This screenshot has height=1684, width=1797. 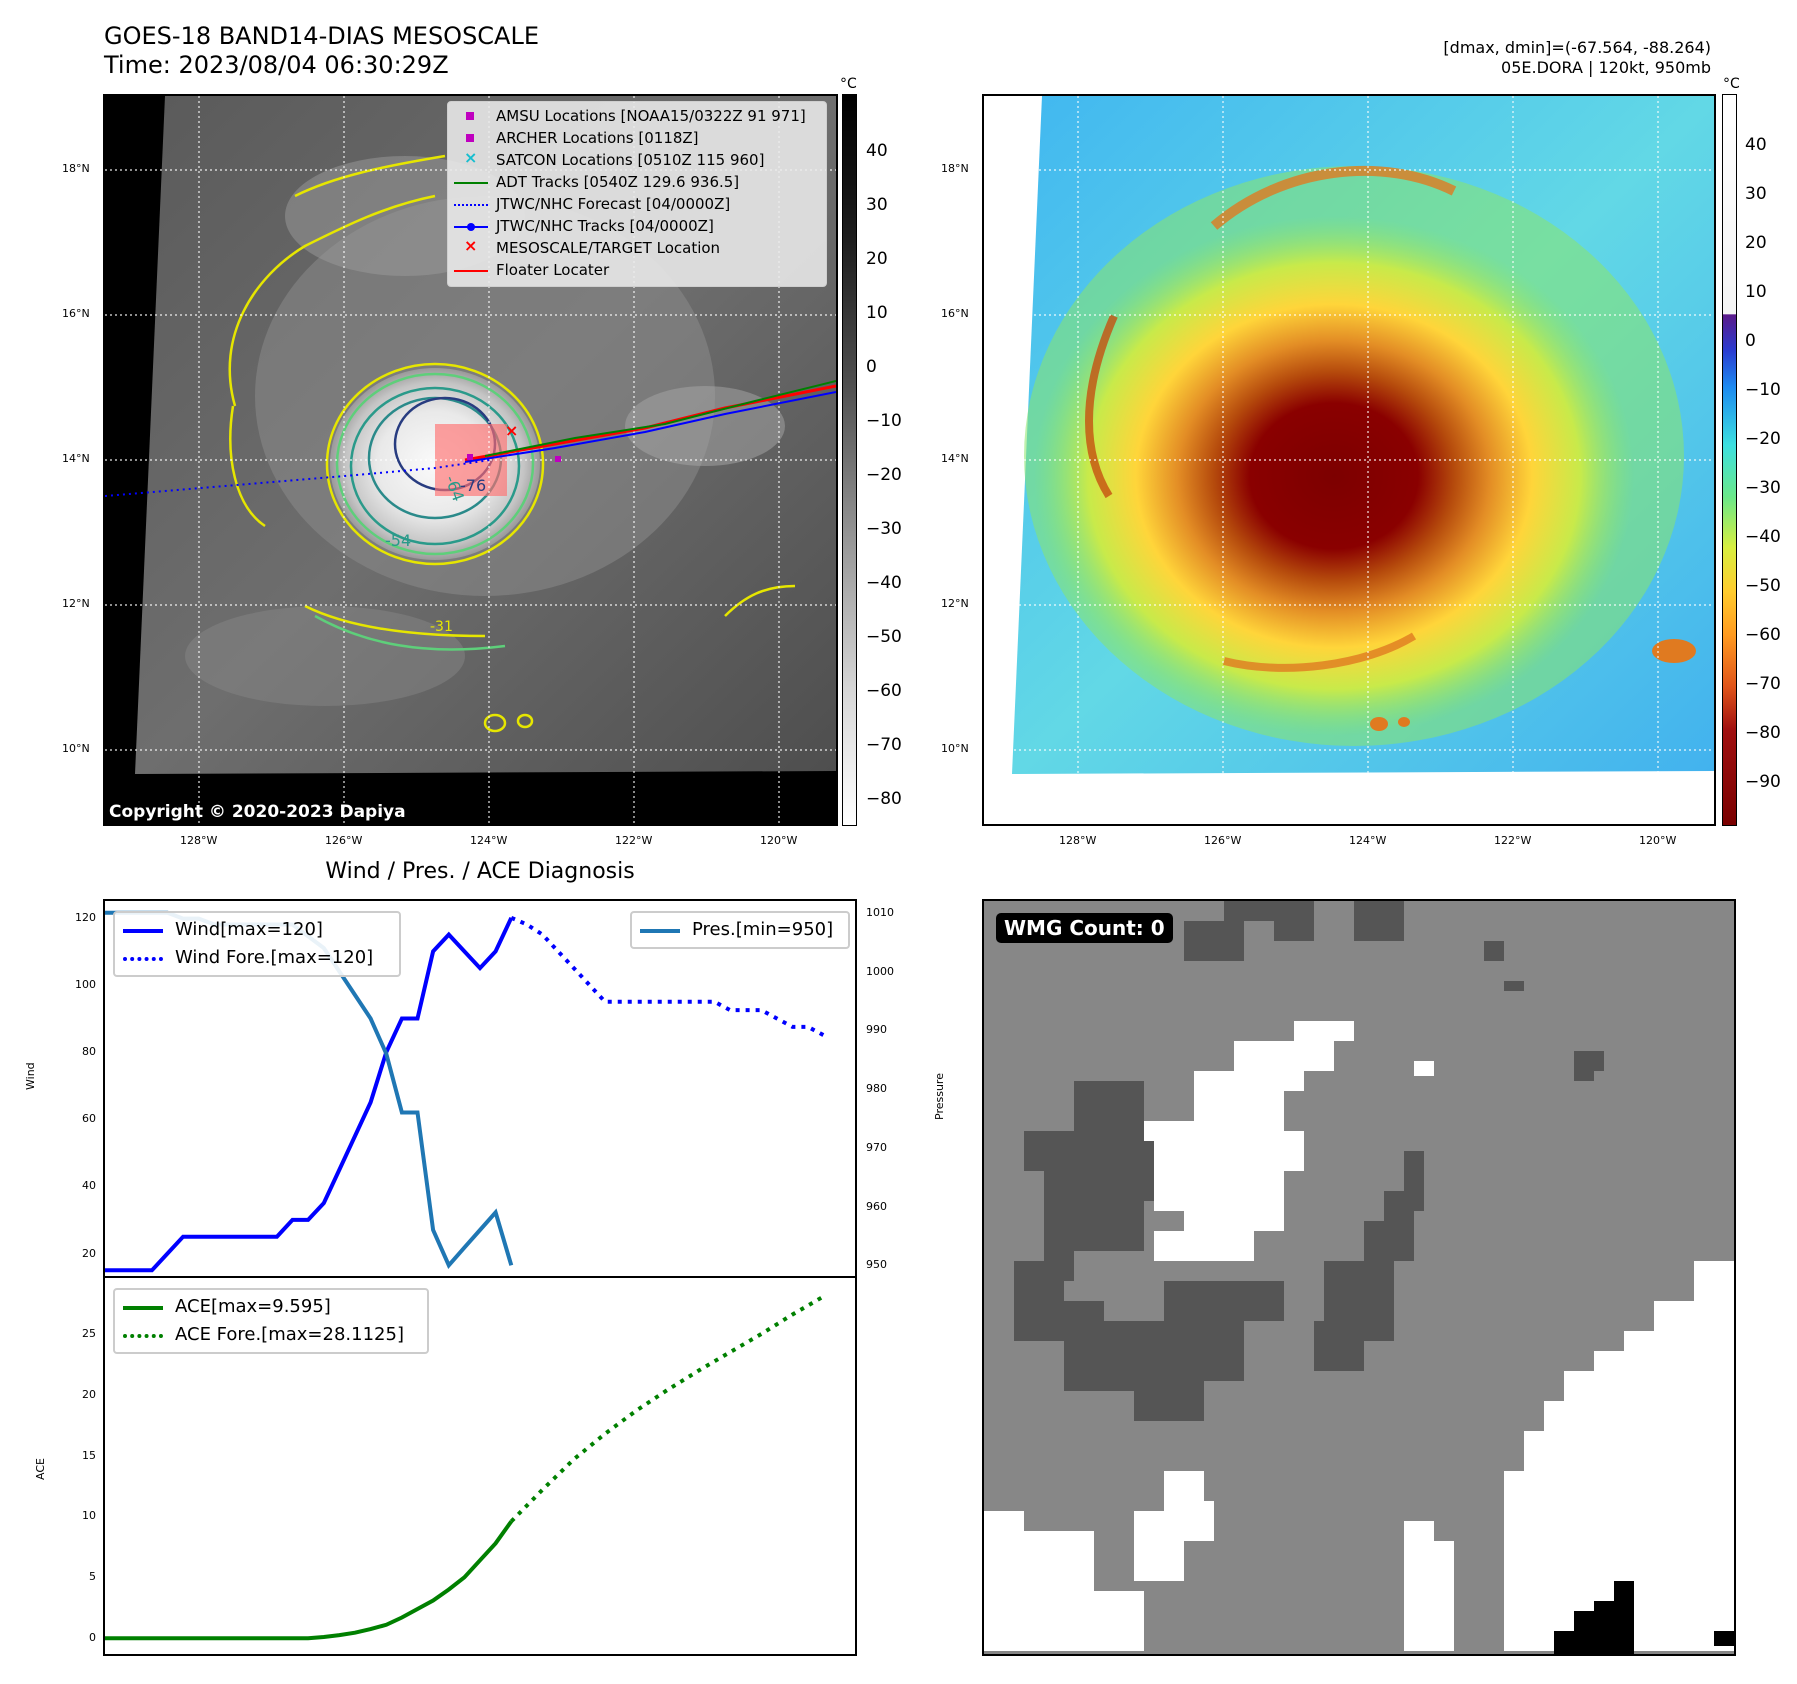 I want to click on wind-legend: Wind[max=120] Wind Fore.[max=120], so click(x=257, y=944).